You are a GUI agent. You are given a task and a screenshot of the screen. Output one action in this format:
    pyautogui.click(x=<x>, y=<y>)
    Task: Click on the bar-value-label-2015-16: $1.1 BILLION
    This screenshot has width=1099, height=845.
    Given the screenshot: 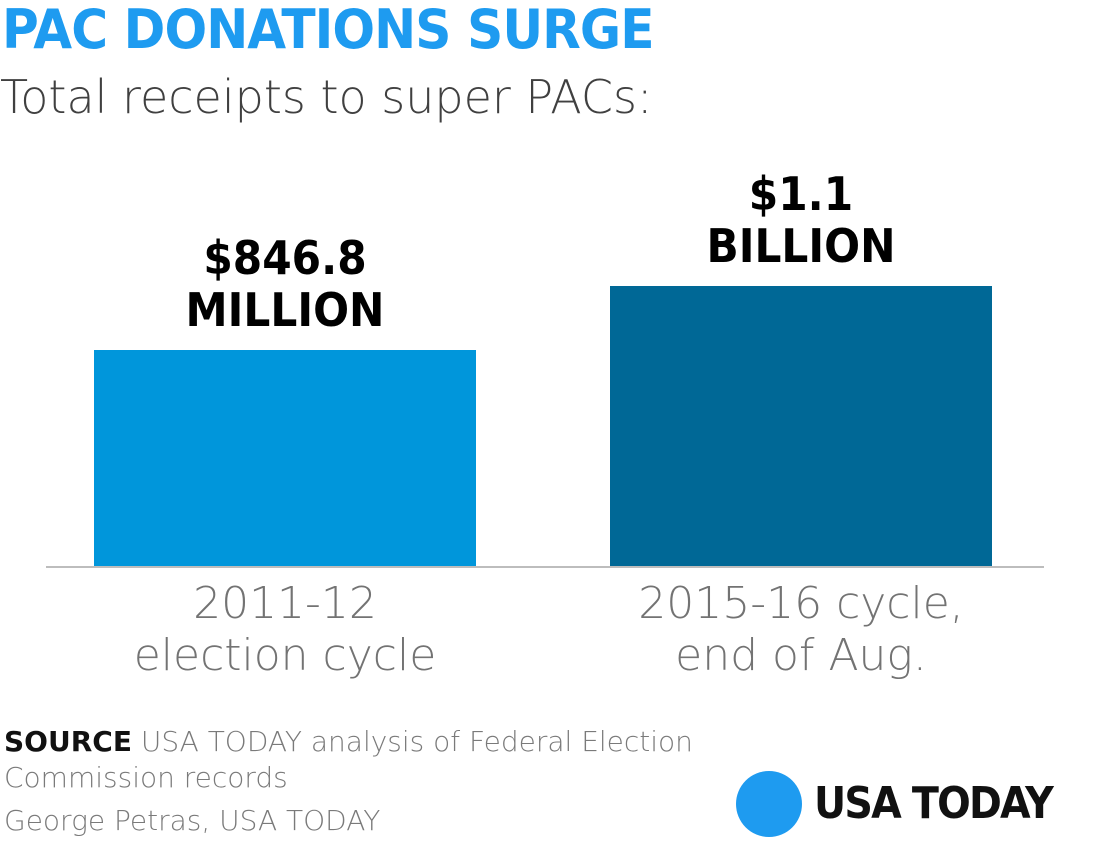 What is the action you would take?
    pyautogui.click(x=801, y=220)
    